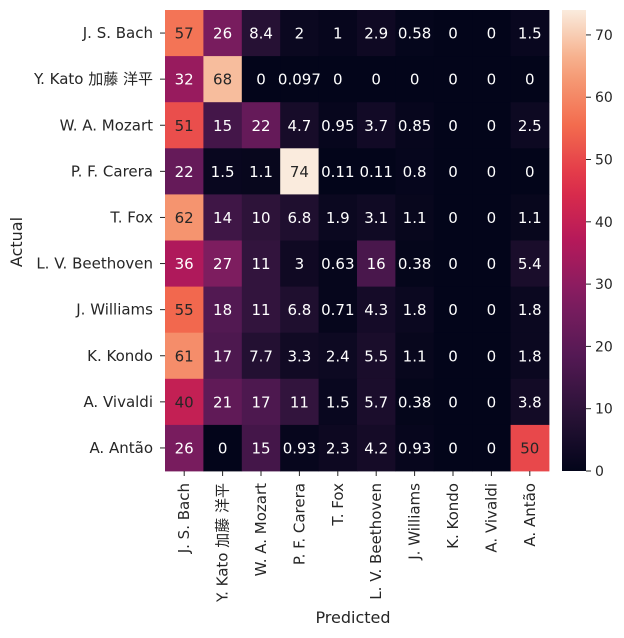 The image size is (624, 638). I want to click on y-tick-label: L. V. Beethoven, so click(94, 264).